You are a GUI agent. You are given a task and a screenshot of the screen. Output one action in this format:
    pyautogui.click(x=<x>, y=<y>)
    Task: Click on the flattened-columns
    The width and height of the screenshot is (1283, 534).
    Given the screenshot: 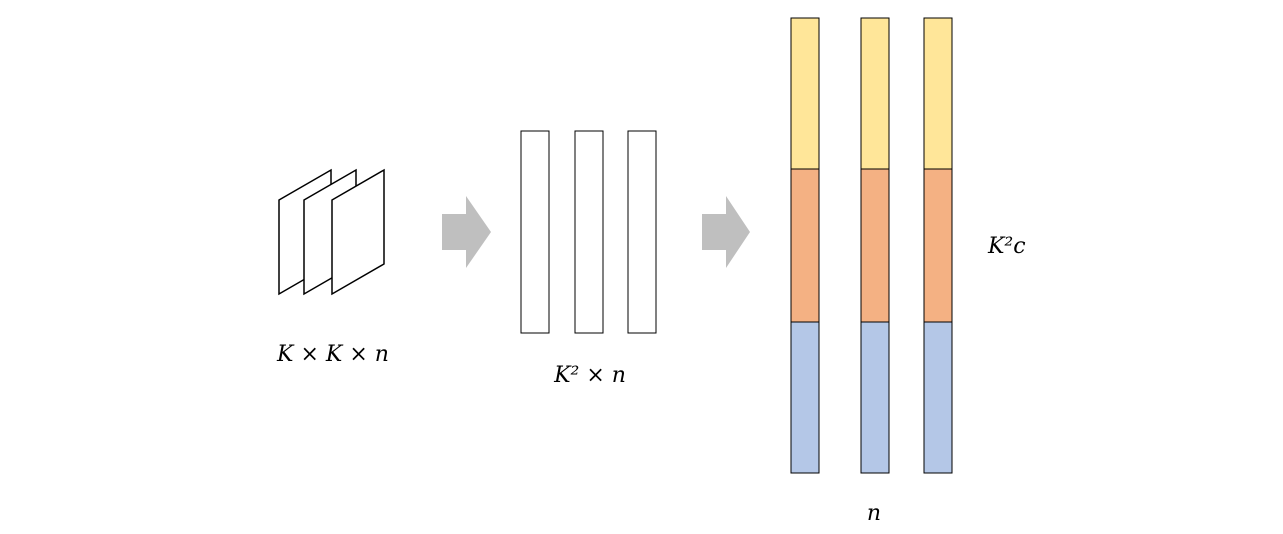 What is the action you would take?
    pyautogui.click(x=588, y=232)
    